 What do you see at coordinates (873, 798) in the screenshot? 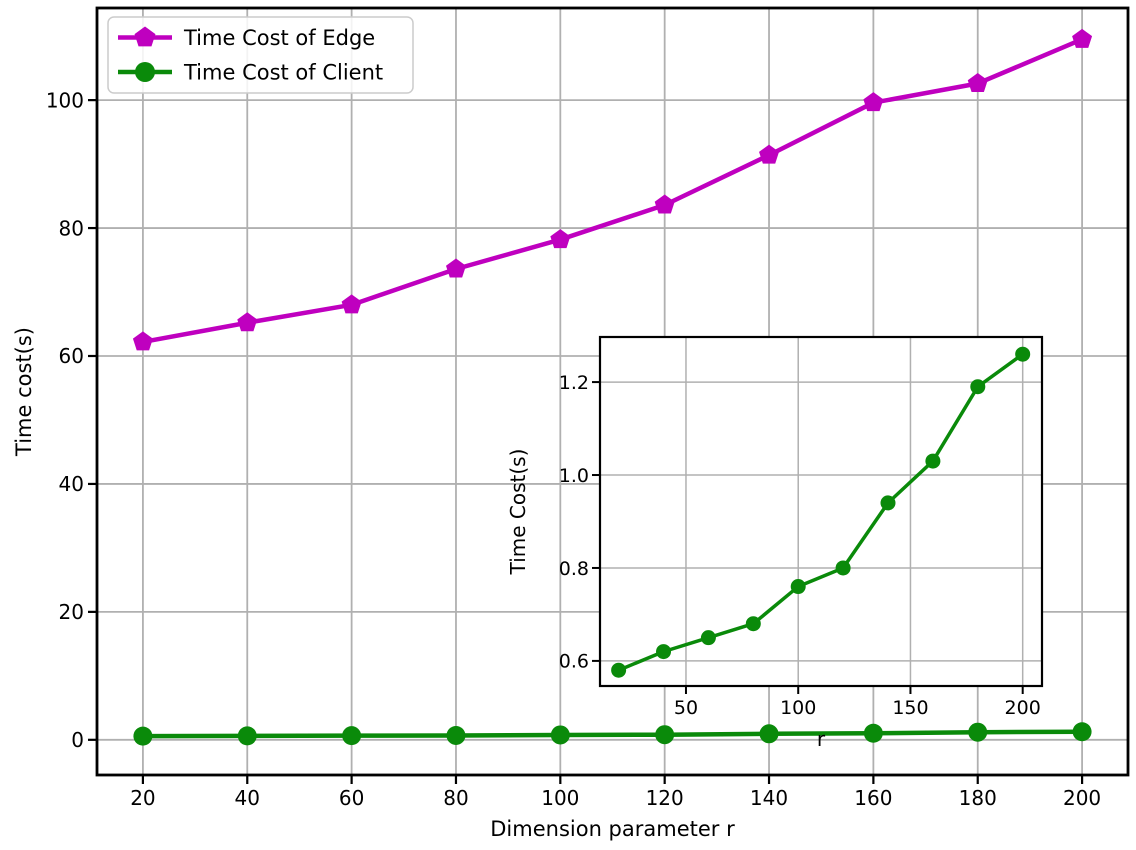
I see `main-x-tick-label: 160` at bounding box center [873, 798].